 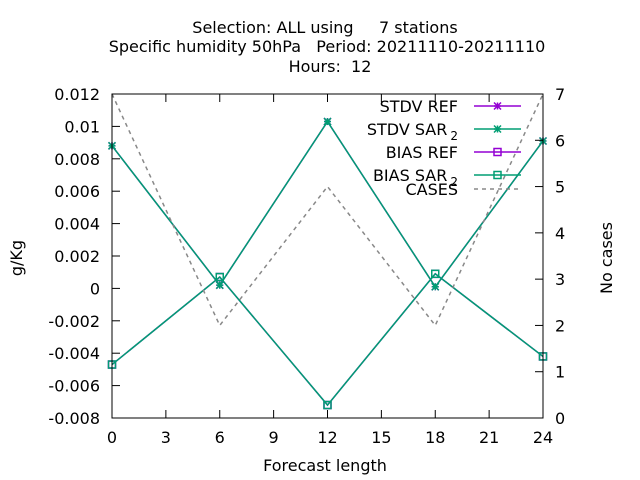 What do you see at coordinates (77, 256) in the screenshot?
I see `y-tick-label: 0.002` at bounding box center [77, 256].